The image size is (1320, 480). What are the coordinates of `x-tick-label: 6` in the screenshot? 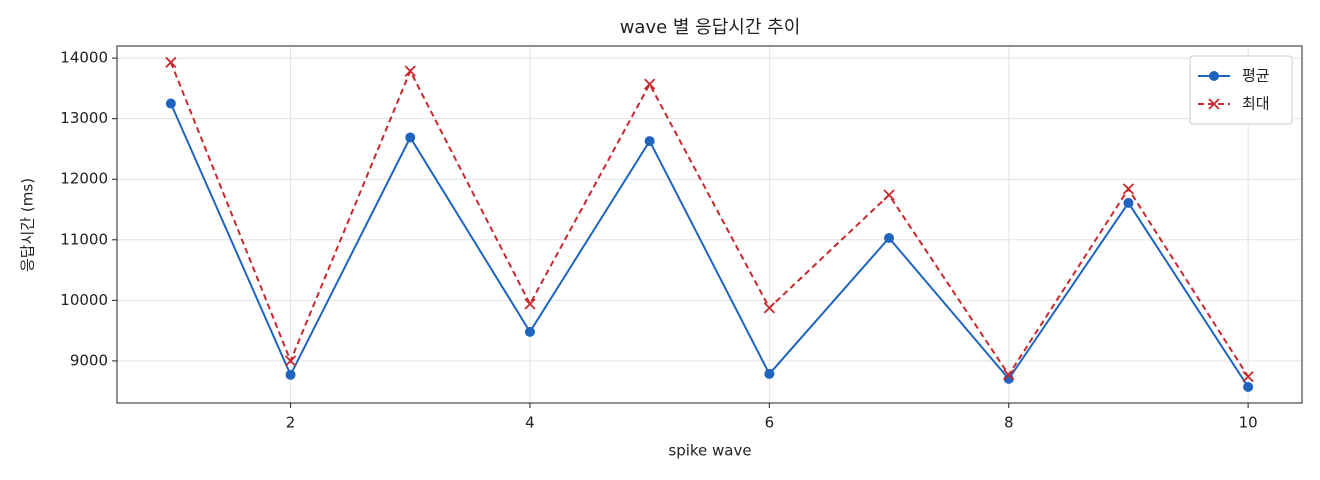 It's located at (770, 423).